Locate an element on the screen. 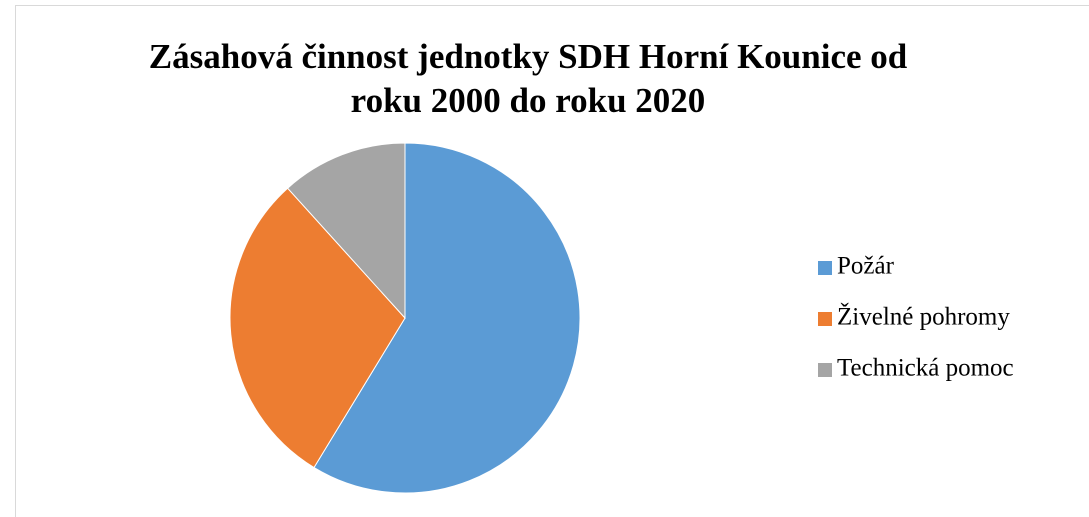 The image size is (1089, 517). legend-label: Živelné pohromy is located at coordinates (923, 317).